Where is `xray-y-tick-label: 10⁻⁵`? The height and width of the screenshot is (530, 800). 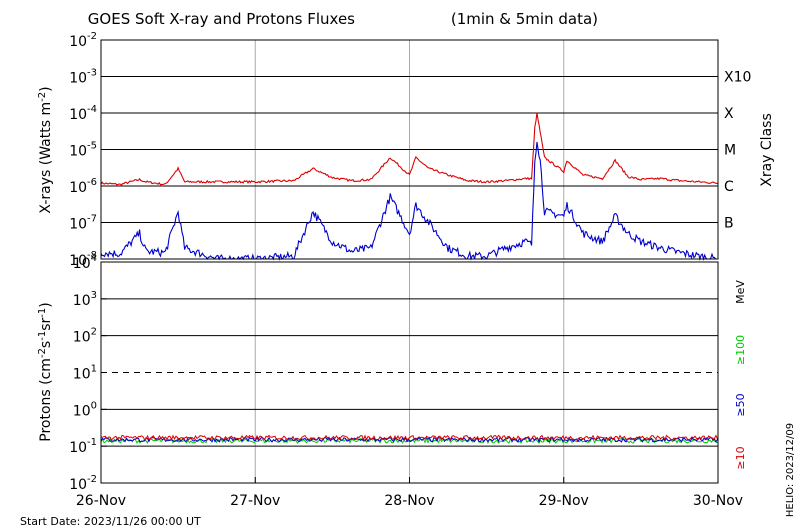
xray-y-tick-label: 10⁻⁵ is located at coordinates (83, 150).